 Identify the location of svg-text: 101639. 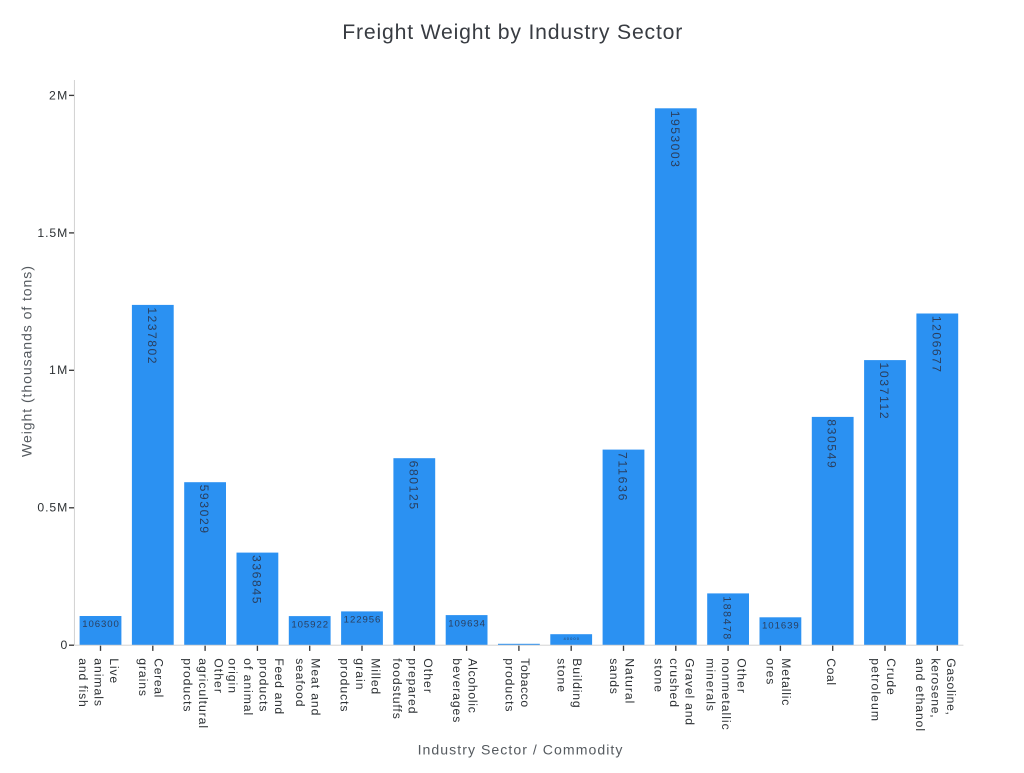
(780, 625).